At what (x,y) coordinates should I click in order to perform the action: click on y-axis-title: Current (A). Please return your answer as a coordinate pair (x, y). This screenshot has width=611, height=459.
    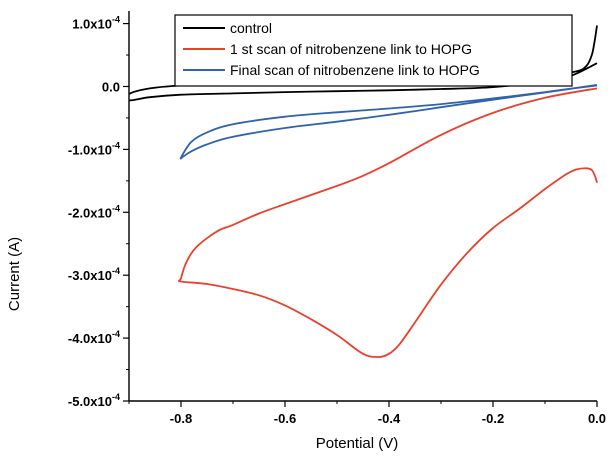
    Looking at the image, I should click on (14, 274).